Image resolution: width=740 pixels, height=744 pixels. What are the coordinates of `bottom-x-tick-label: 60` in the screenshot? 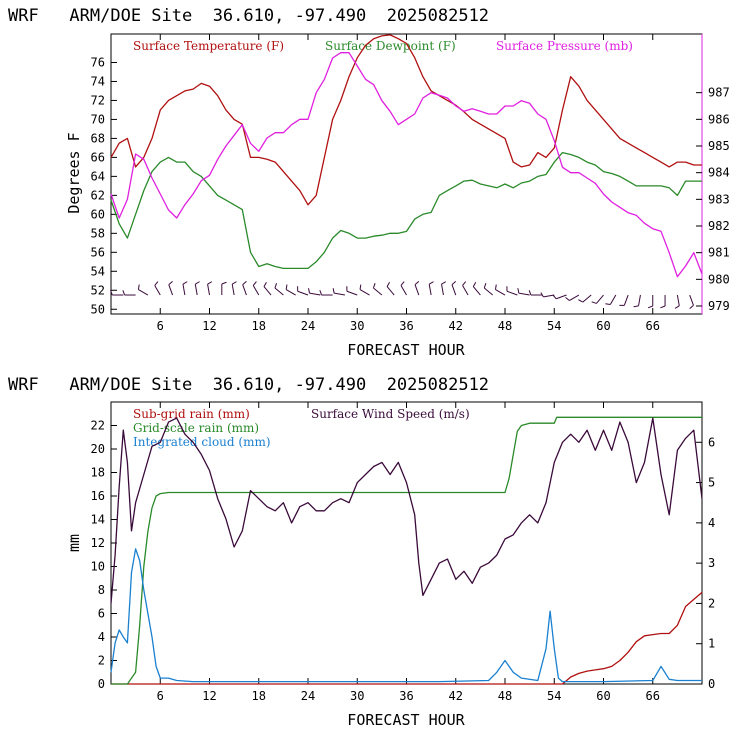 It's located at (603, 696).